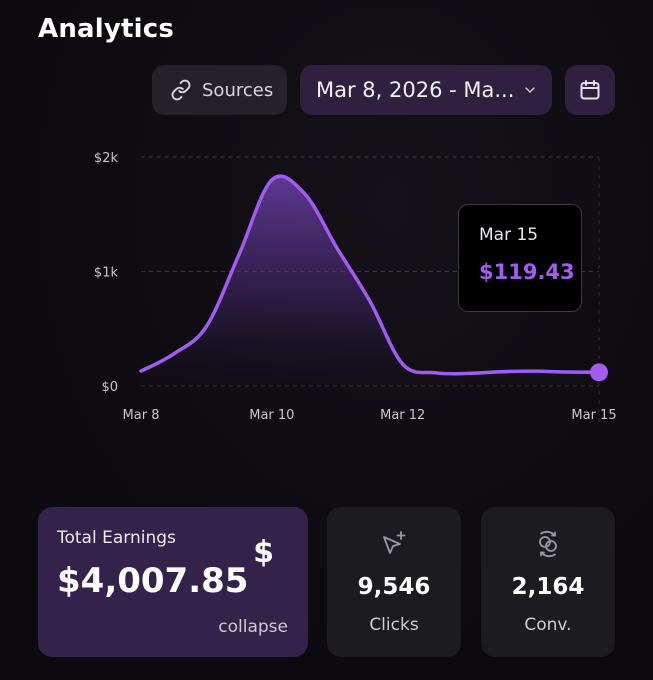 The height and width of the screenshot is (680, 653). Describe the element at coordinates (106, 29) in the screenshot. I see `page-title: Analytics` at that location.